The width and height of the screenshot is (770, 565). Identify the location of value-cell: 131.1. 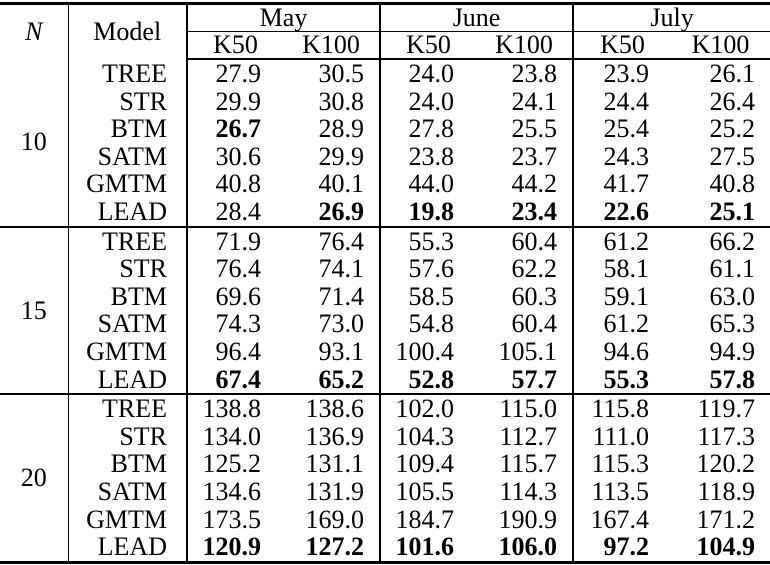
(332, 464).